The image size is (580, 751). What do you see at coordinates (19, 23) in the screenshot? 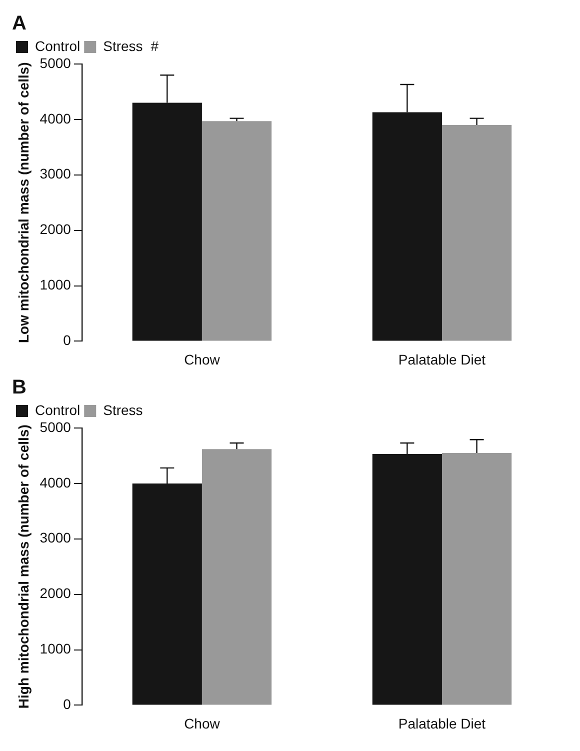
I see `chart-title: A` at bounding box center [19, 23].